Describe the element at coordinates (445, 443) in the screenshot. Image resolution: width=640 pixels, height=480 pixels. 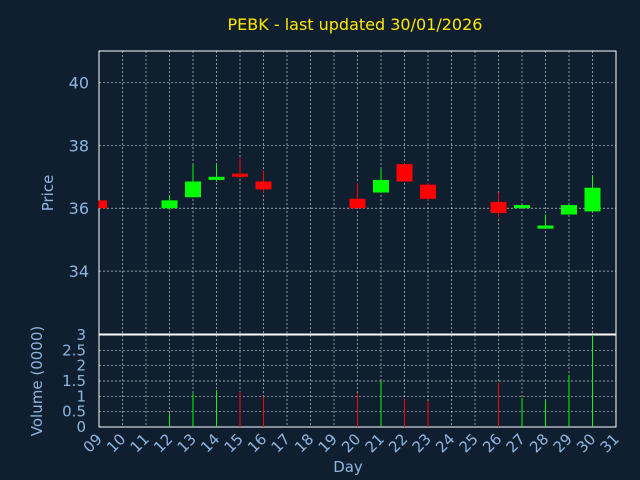
I see `x-tick-label: 24` at that location.